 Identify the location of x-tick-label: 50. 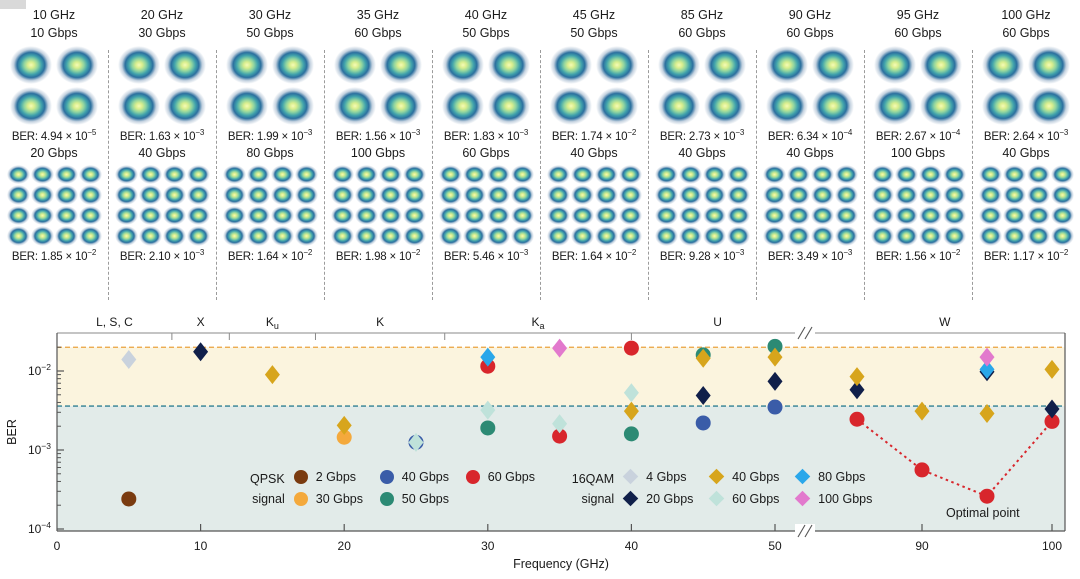
(775, 546).